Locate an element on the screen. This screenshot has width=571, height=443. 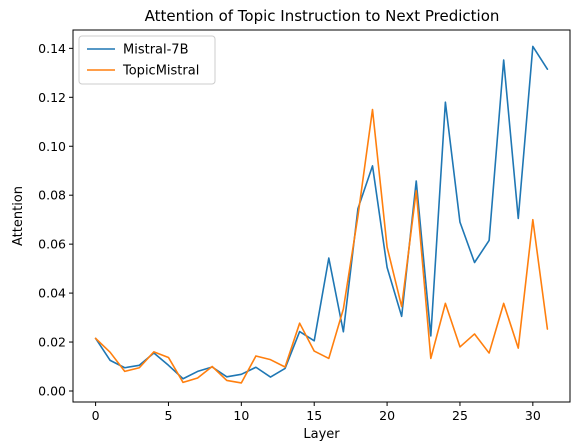
y-tick-label: 0.00 is located at coordinates (52, 390).